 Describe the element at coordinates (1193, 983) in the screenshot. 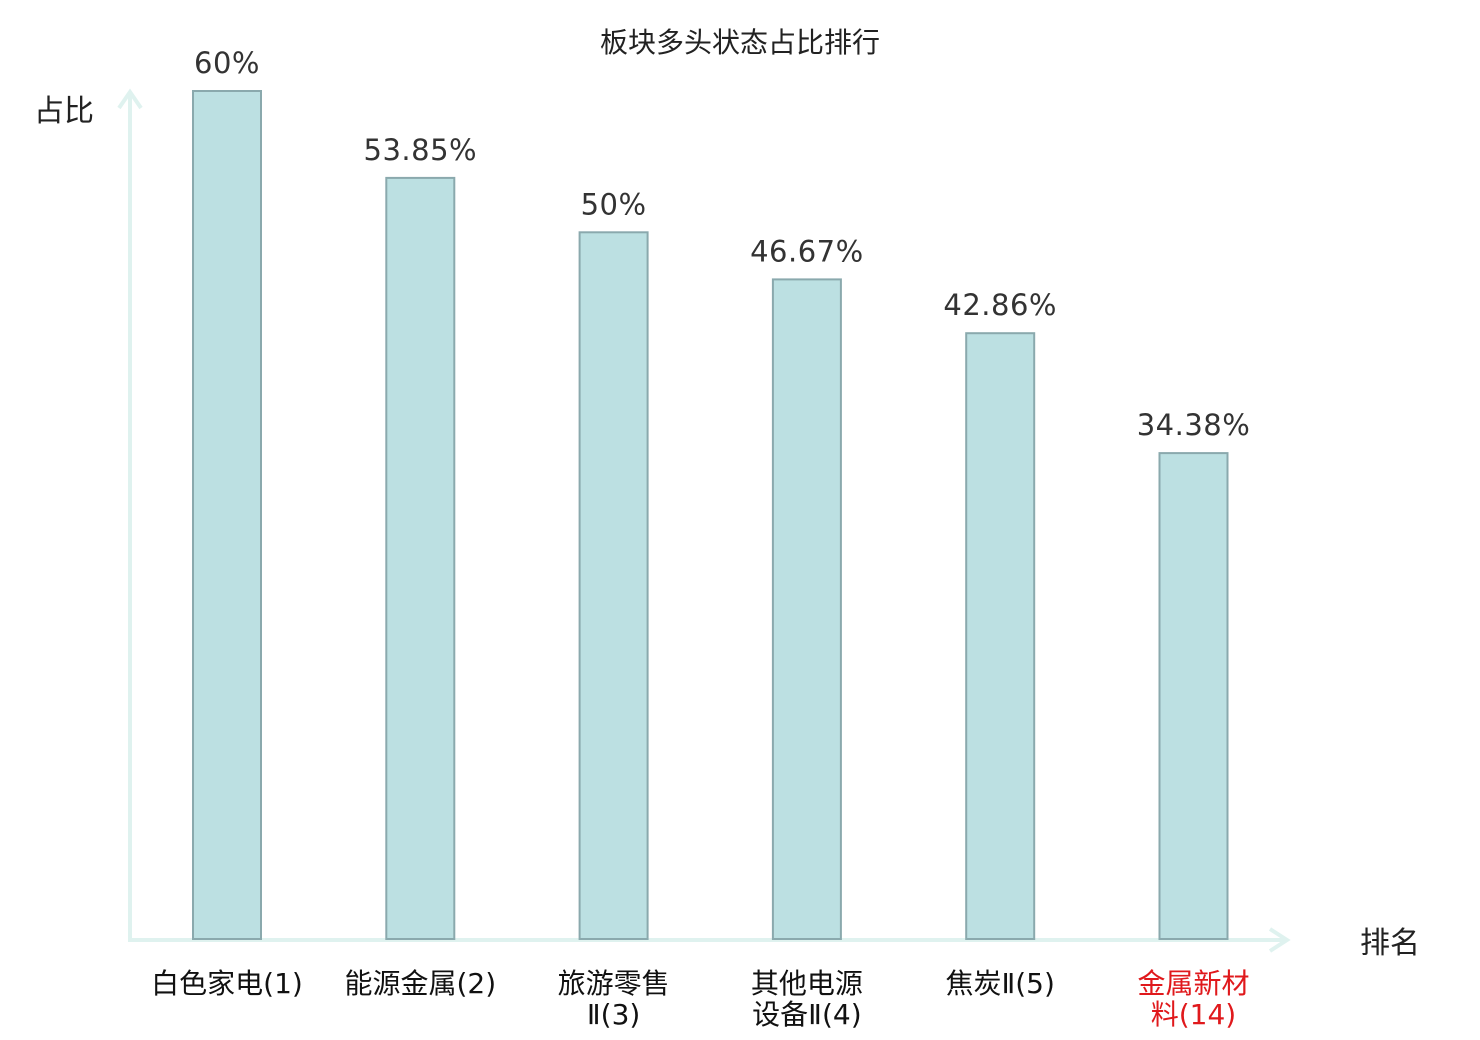

I see `category-label-6-line-1: 金属新材` at that location.